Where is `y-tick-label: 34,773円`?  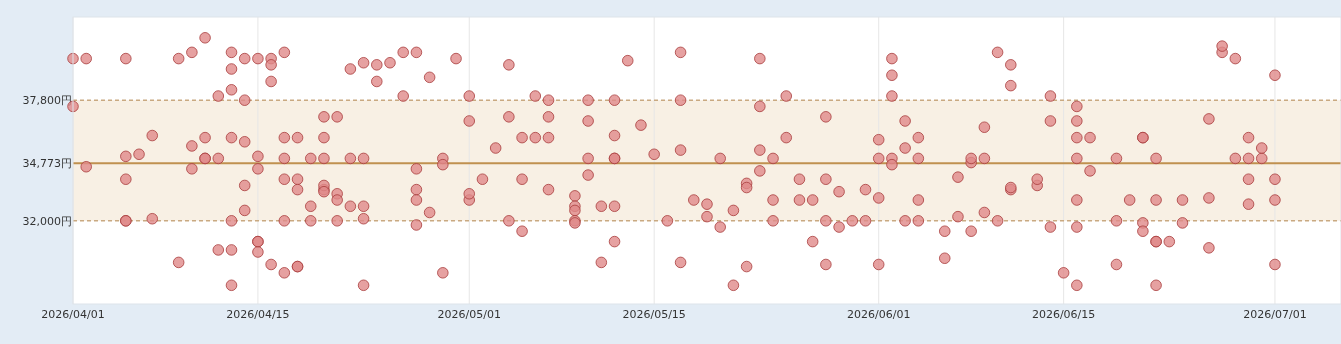
y-tick-label: 34,773円 is located at coordinates (47, 164).